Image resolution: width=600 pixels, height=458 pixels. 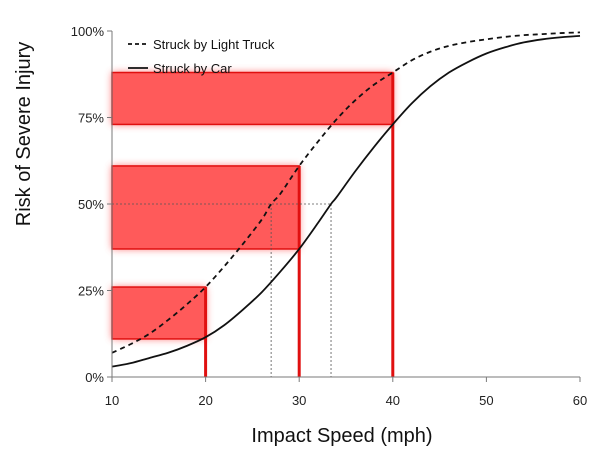 What do you see at coordinates (341, 436) in the screenshot?
I see `x-axis-title: Impact Speed (mph)` at bounding box center [341, 436].